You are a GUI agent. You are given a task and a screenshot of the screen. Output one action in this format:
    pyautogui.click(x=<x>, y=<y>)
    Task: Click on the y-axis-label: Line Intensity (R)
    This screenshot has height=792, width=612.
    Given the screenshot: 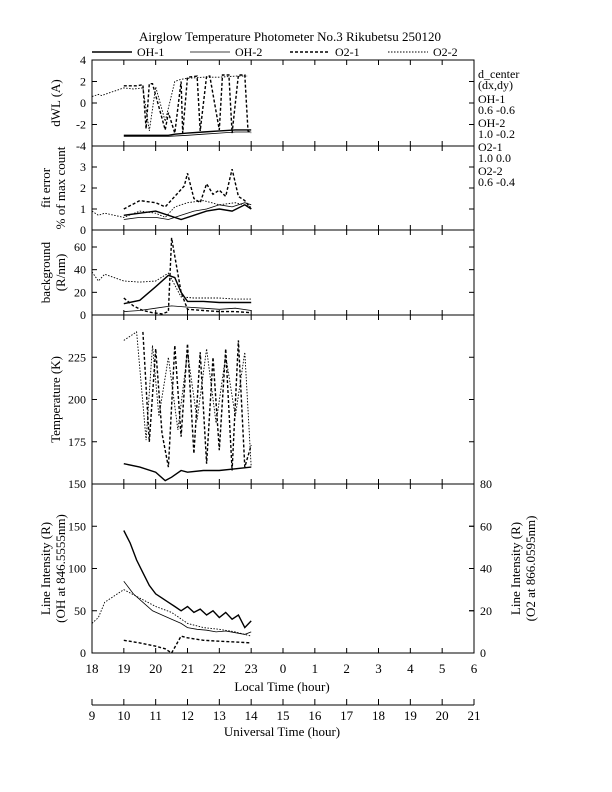 What is the action you would take?
    pyautogui.click(x=45, y=568)
    